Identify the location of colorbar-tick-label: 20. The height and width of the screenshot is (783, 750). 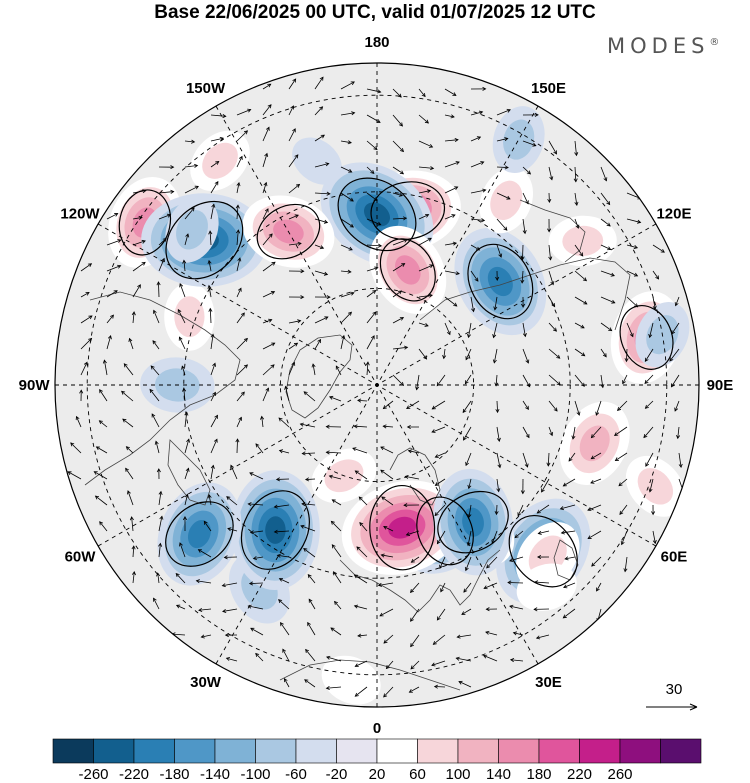
(377, 774).